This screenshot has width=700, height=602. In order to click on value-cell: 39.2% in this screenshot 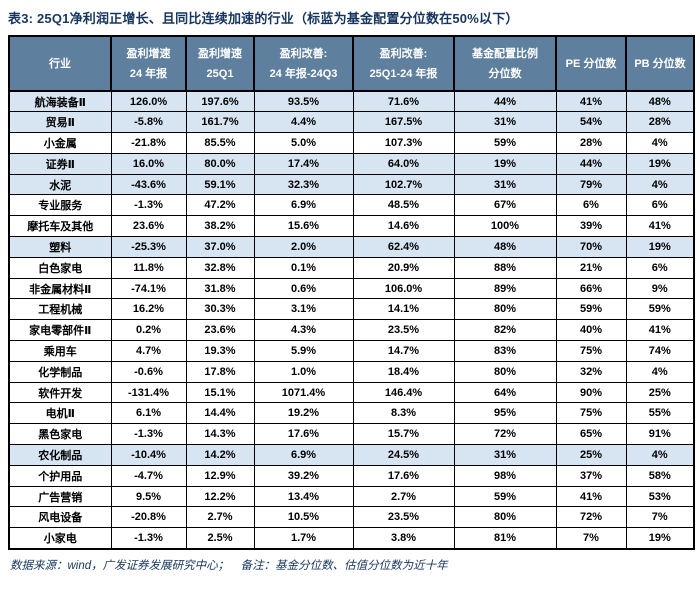, I will do `click(303, 475)`.